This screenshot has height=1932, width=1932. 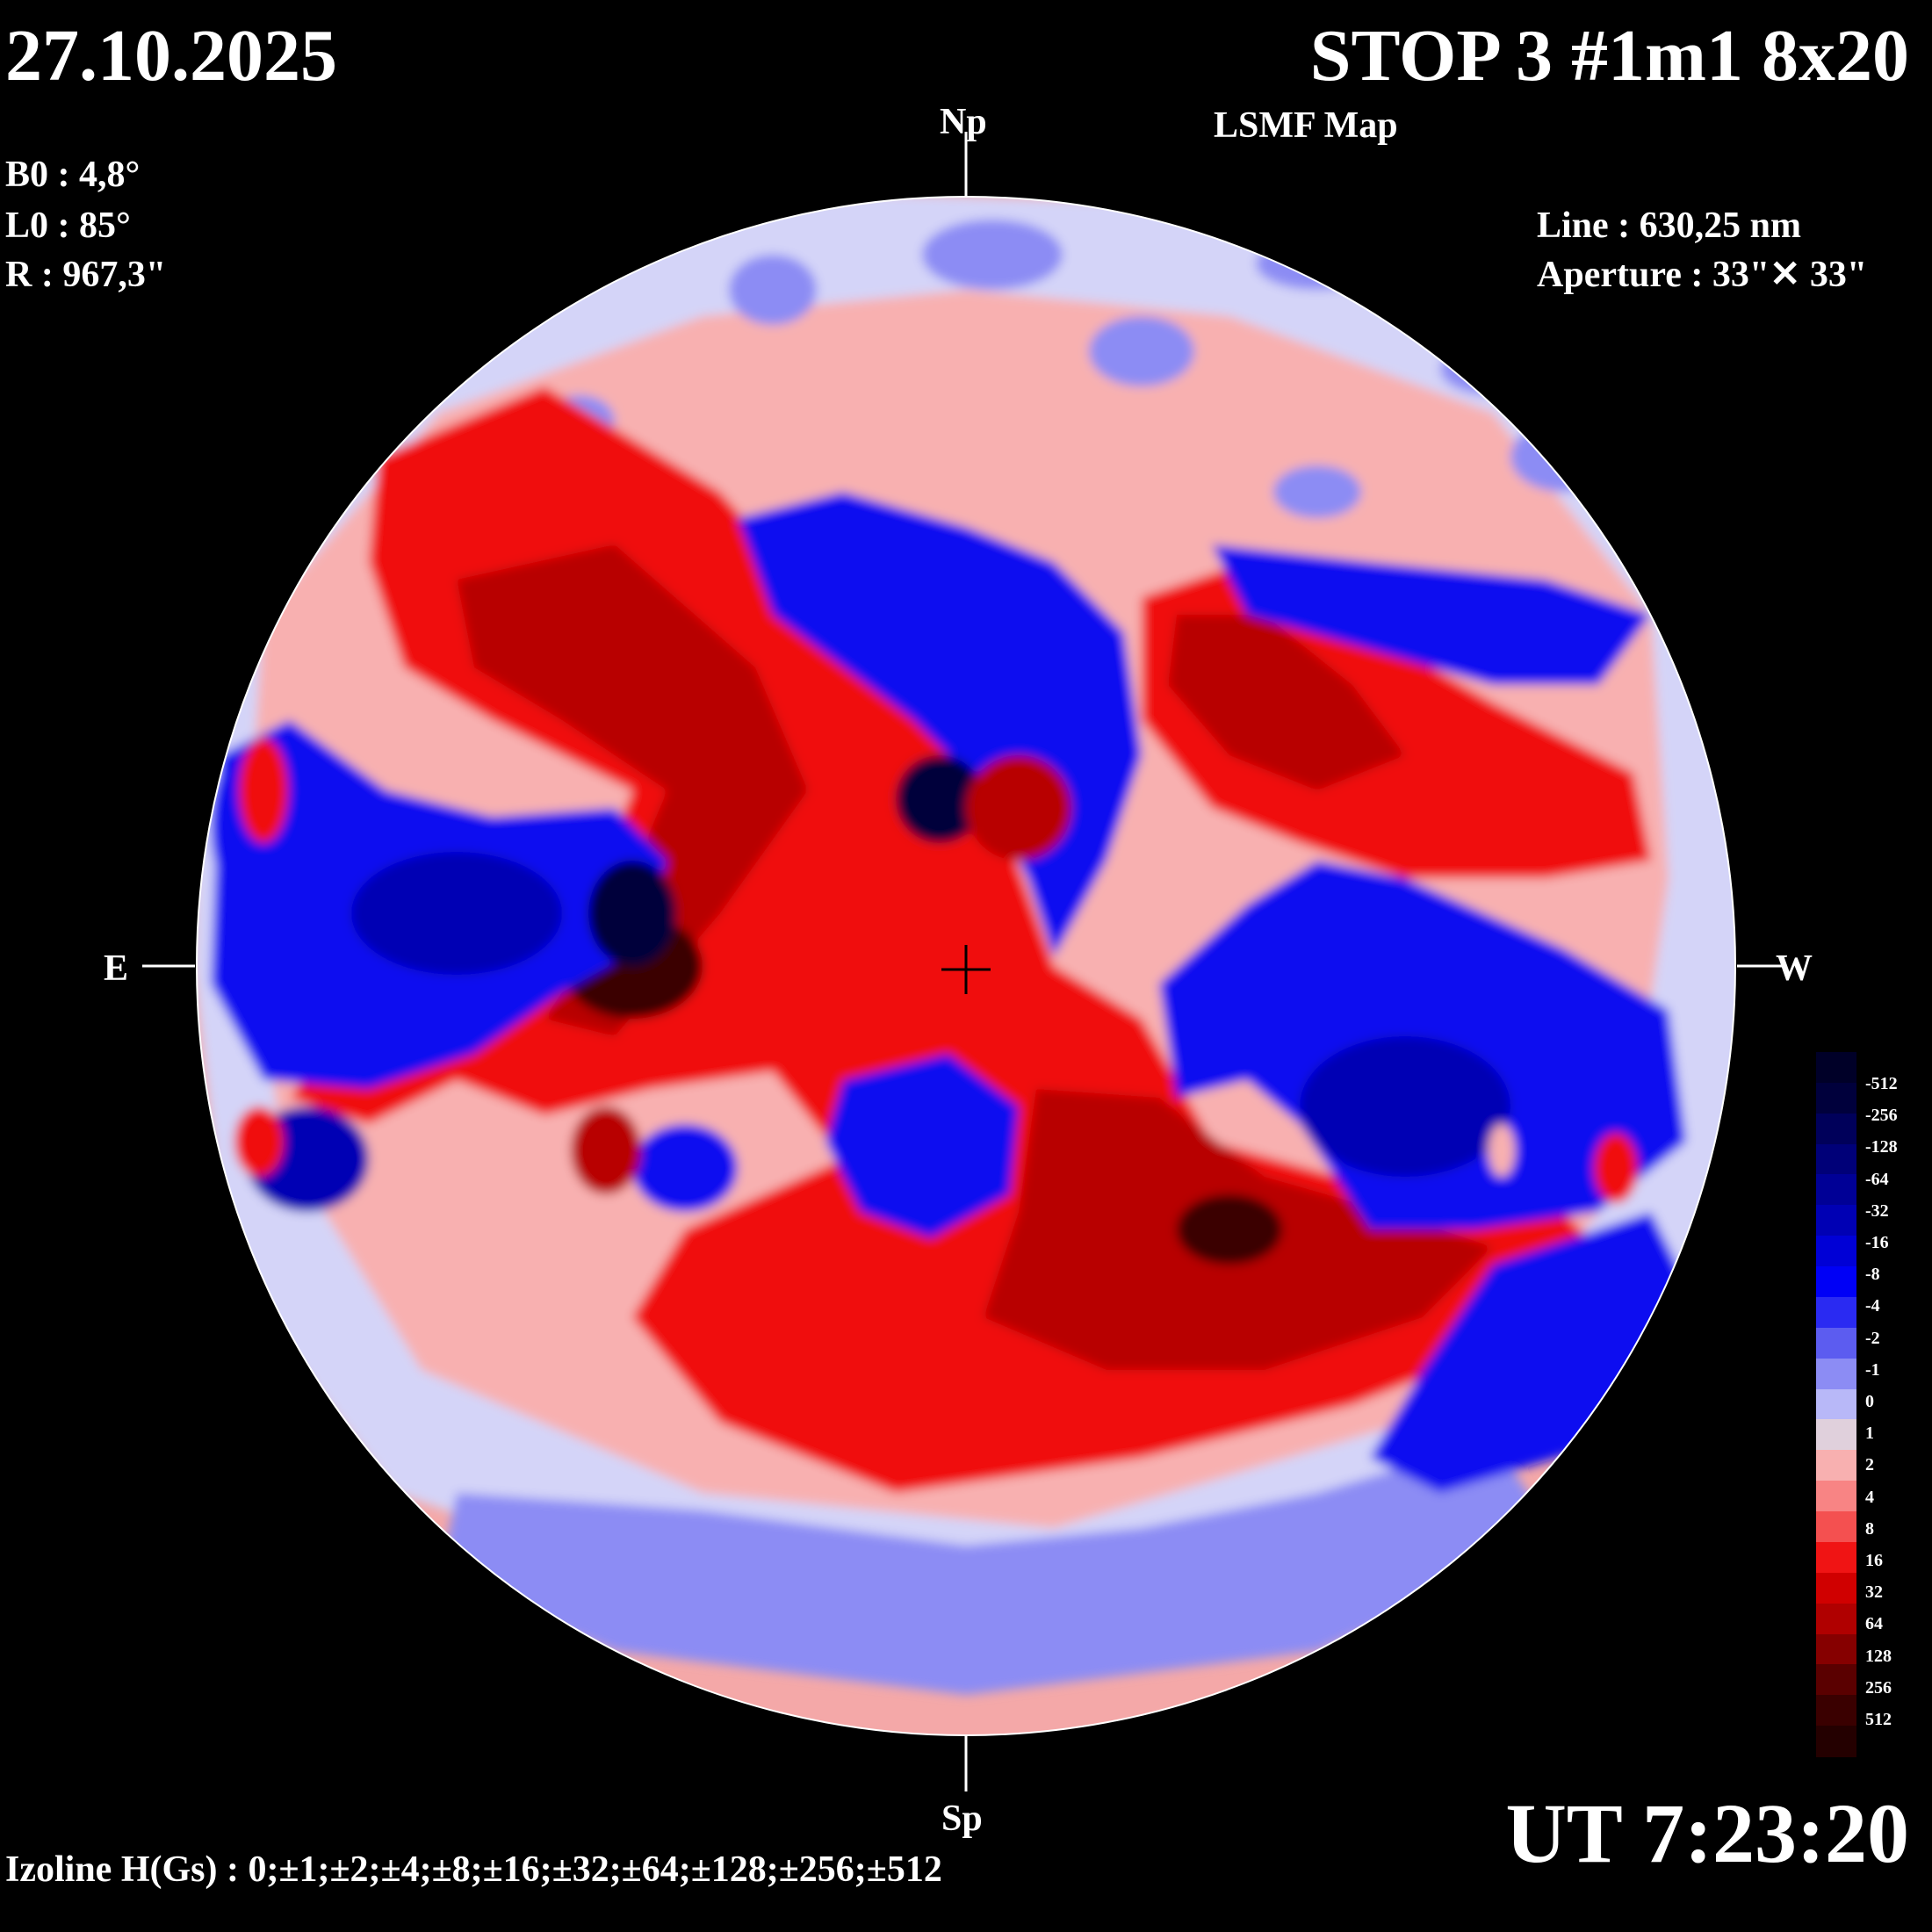 What do you see at coordinates (73, 175) in the screenshot?
I see `param-b0: B0 : 4,8°` at bounding box center [73, 175].